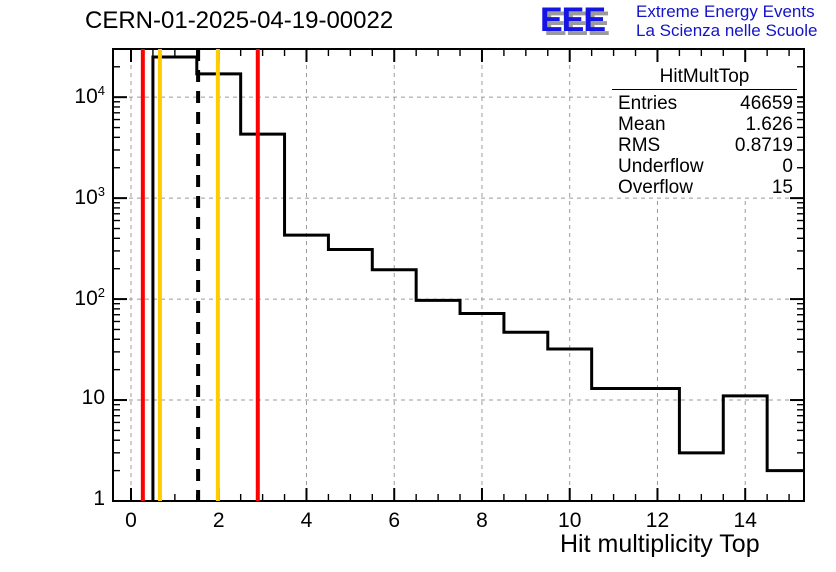  I want to click on stats-divider, so click(704, 89).